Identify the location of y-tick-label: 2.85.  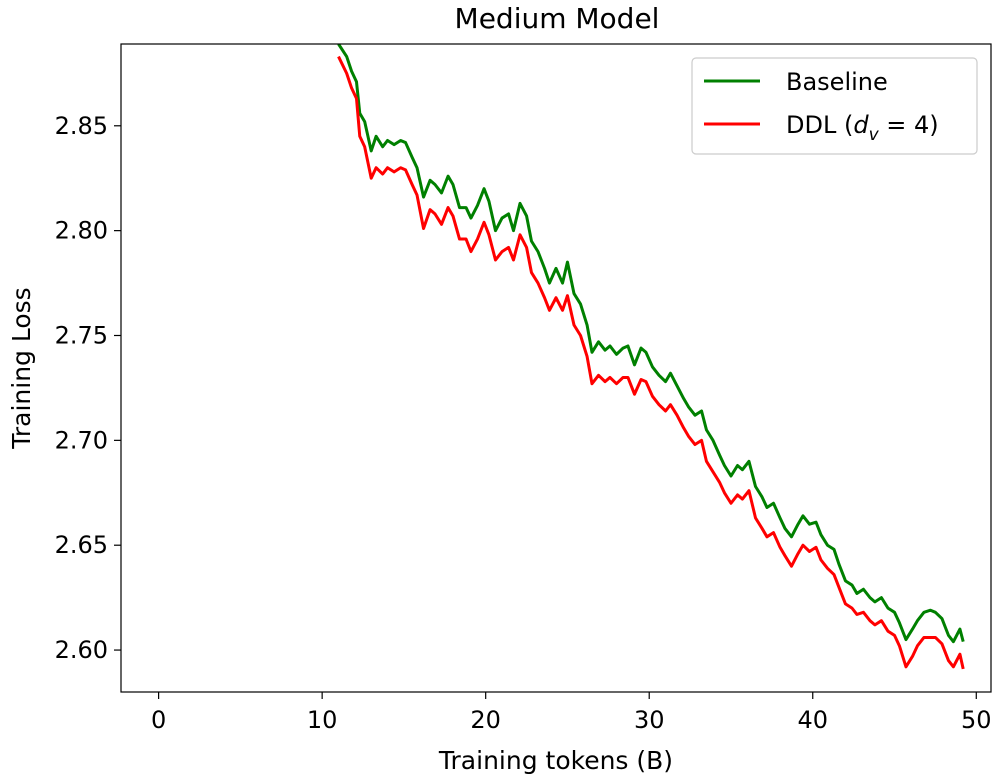
(81, 126).